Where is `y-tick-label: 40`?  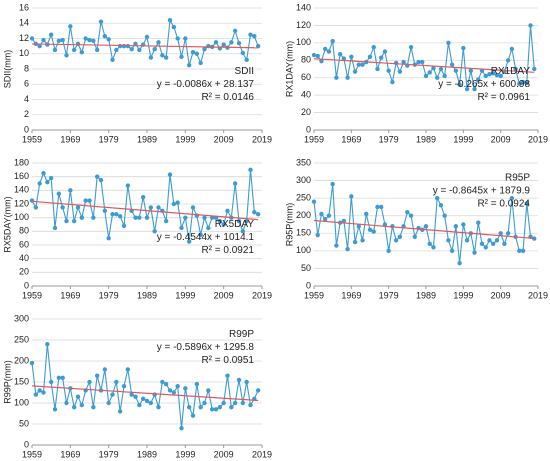
y-tick-label: 40 is located at coordinates (24, 258).